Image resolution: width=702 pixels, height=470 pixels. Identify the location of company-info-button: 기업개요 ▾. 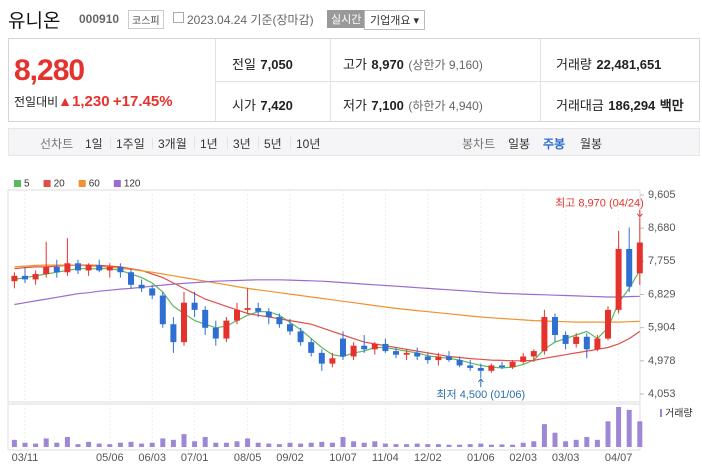
(395, 20).